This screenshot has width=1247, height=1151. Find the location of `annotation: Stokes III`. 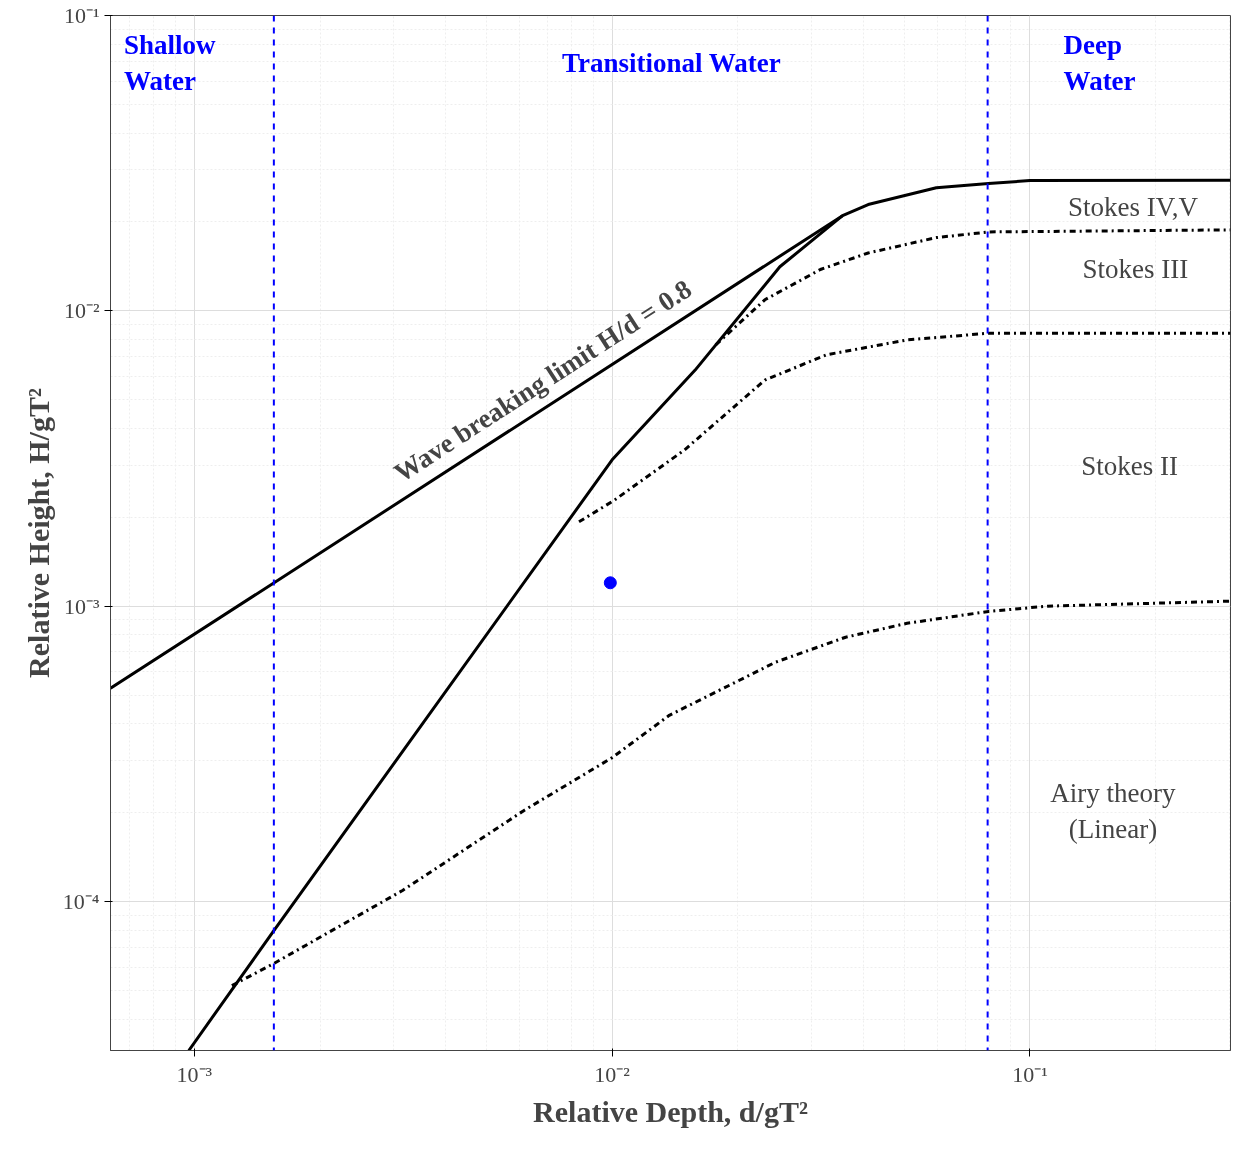

annotation: Stokes III is located at coordinates (1135, 269).